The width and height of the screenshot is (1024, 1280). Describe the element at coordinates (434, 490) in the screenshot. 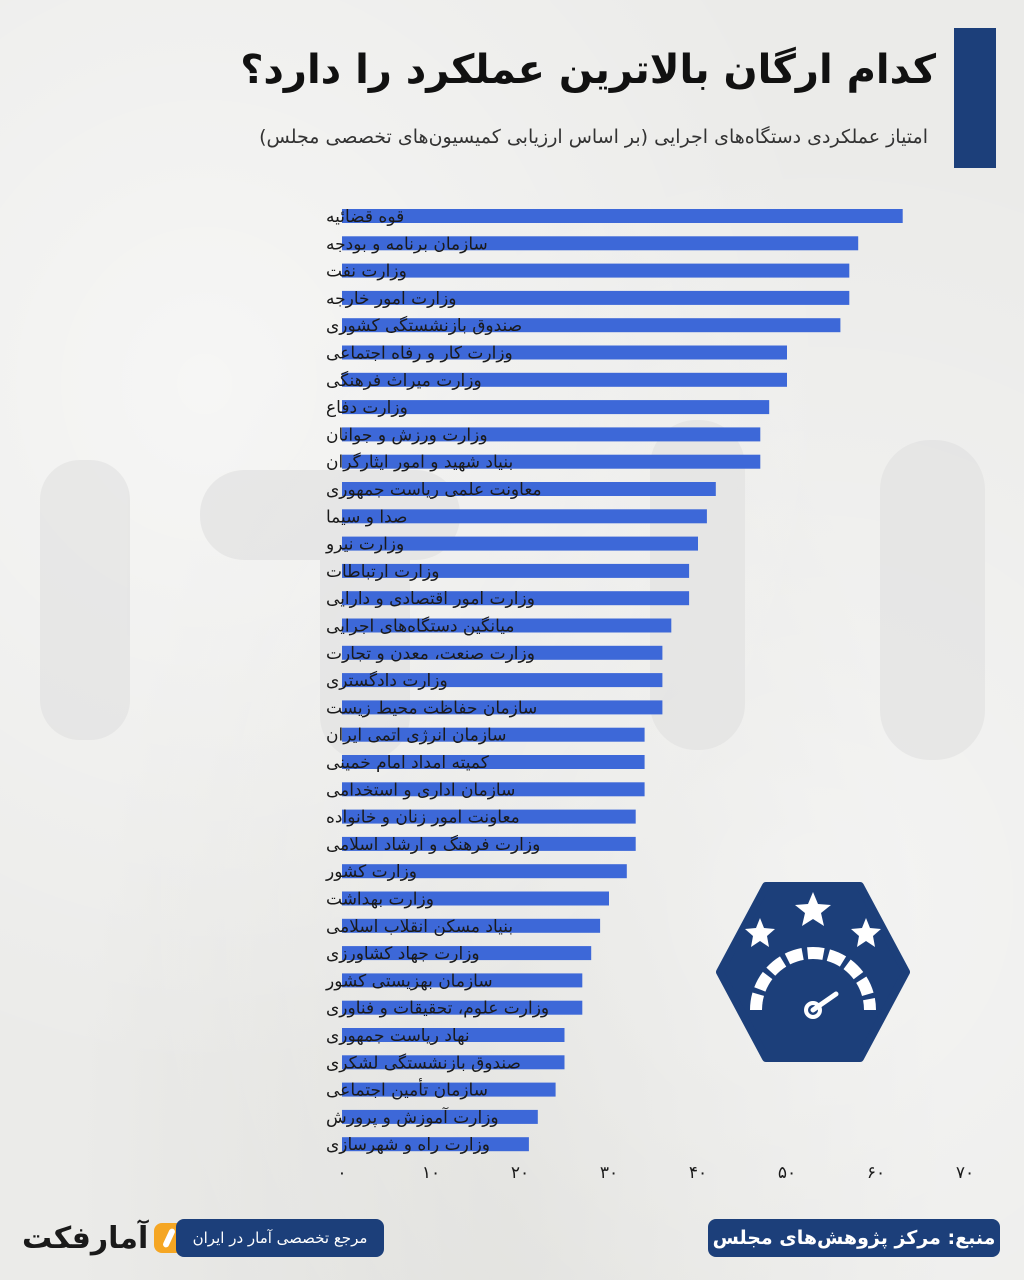

I see `category-label: معاونت علمی ریاست جمهوری` at that location.